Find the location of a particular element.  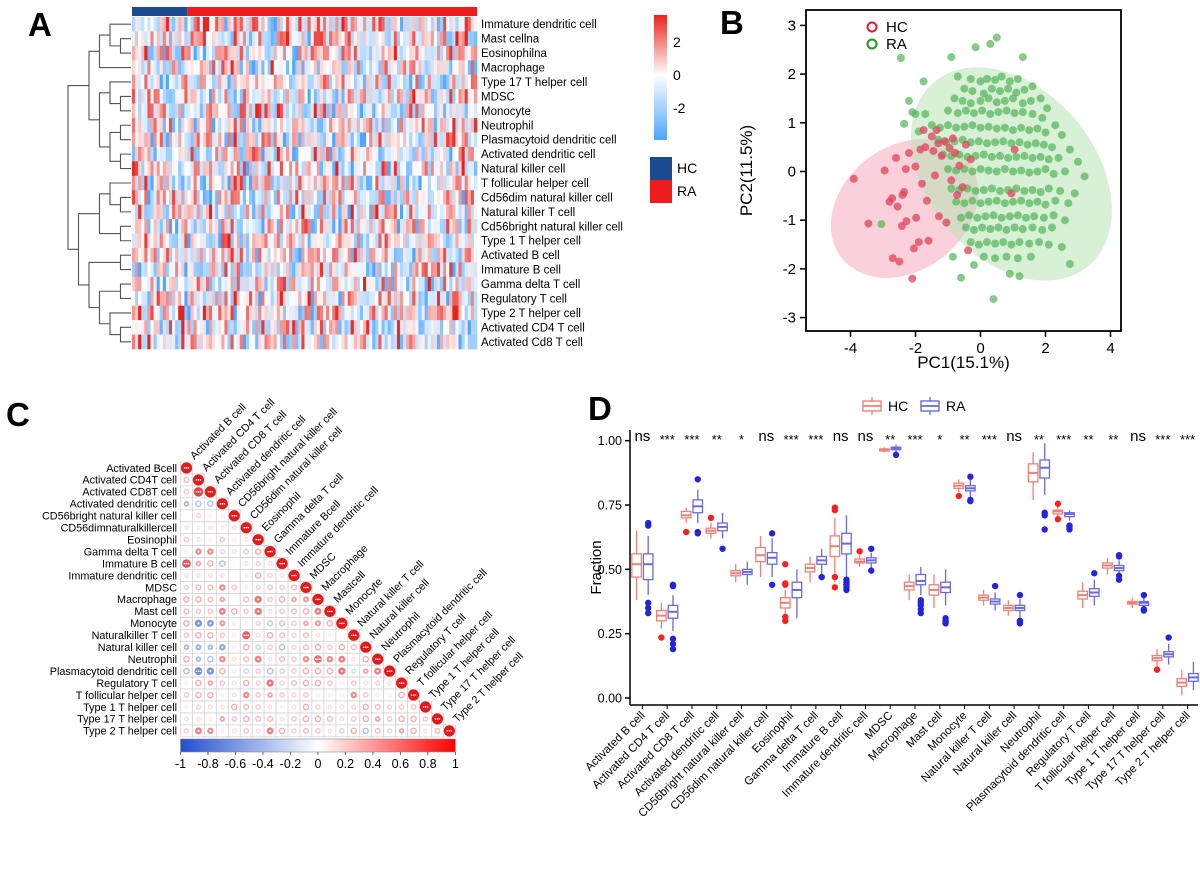

pca-x-axis-title: PC1(15.1%) is located at coordinates (963, 362).